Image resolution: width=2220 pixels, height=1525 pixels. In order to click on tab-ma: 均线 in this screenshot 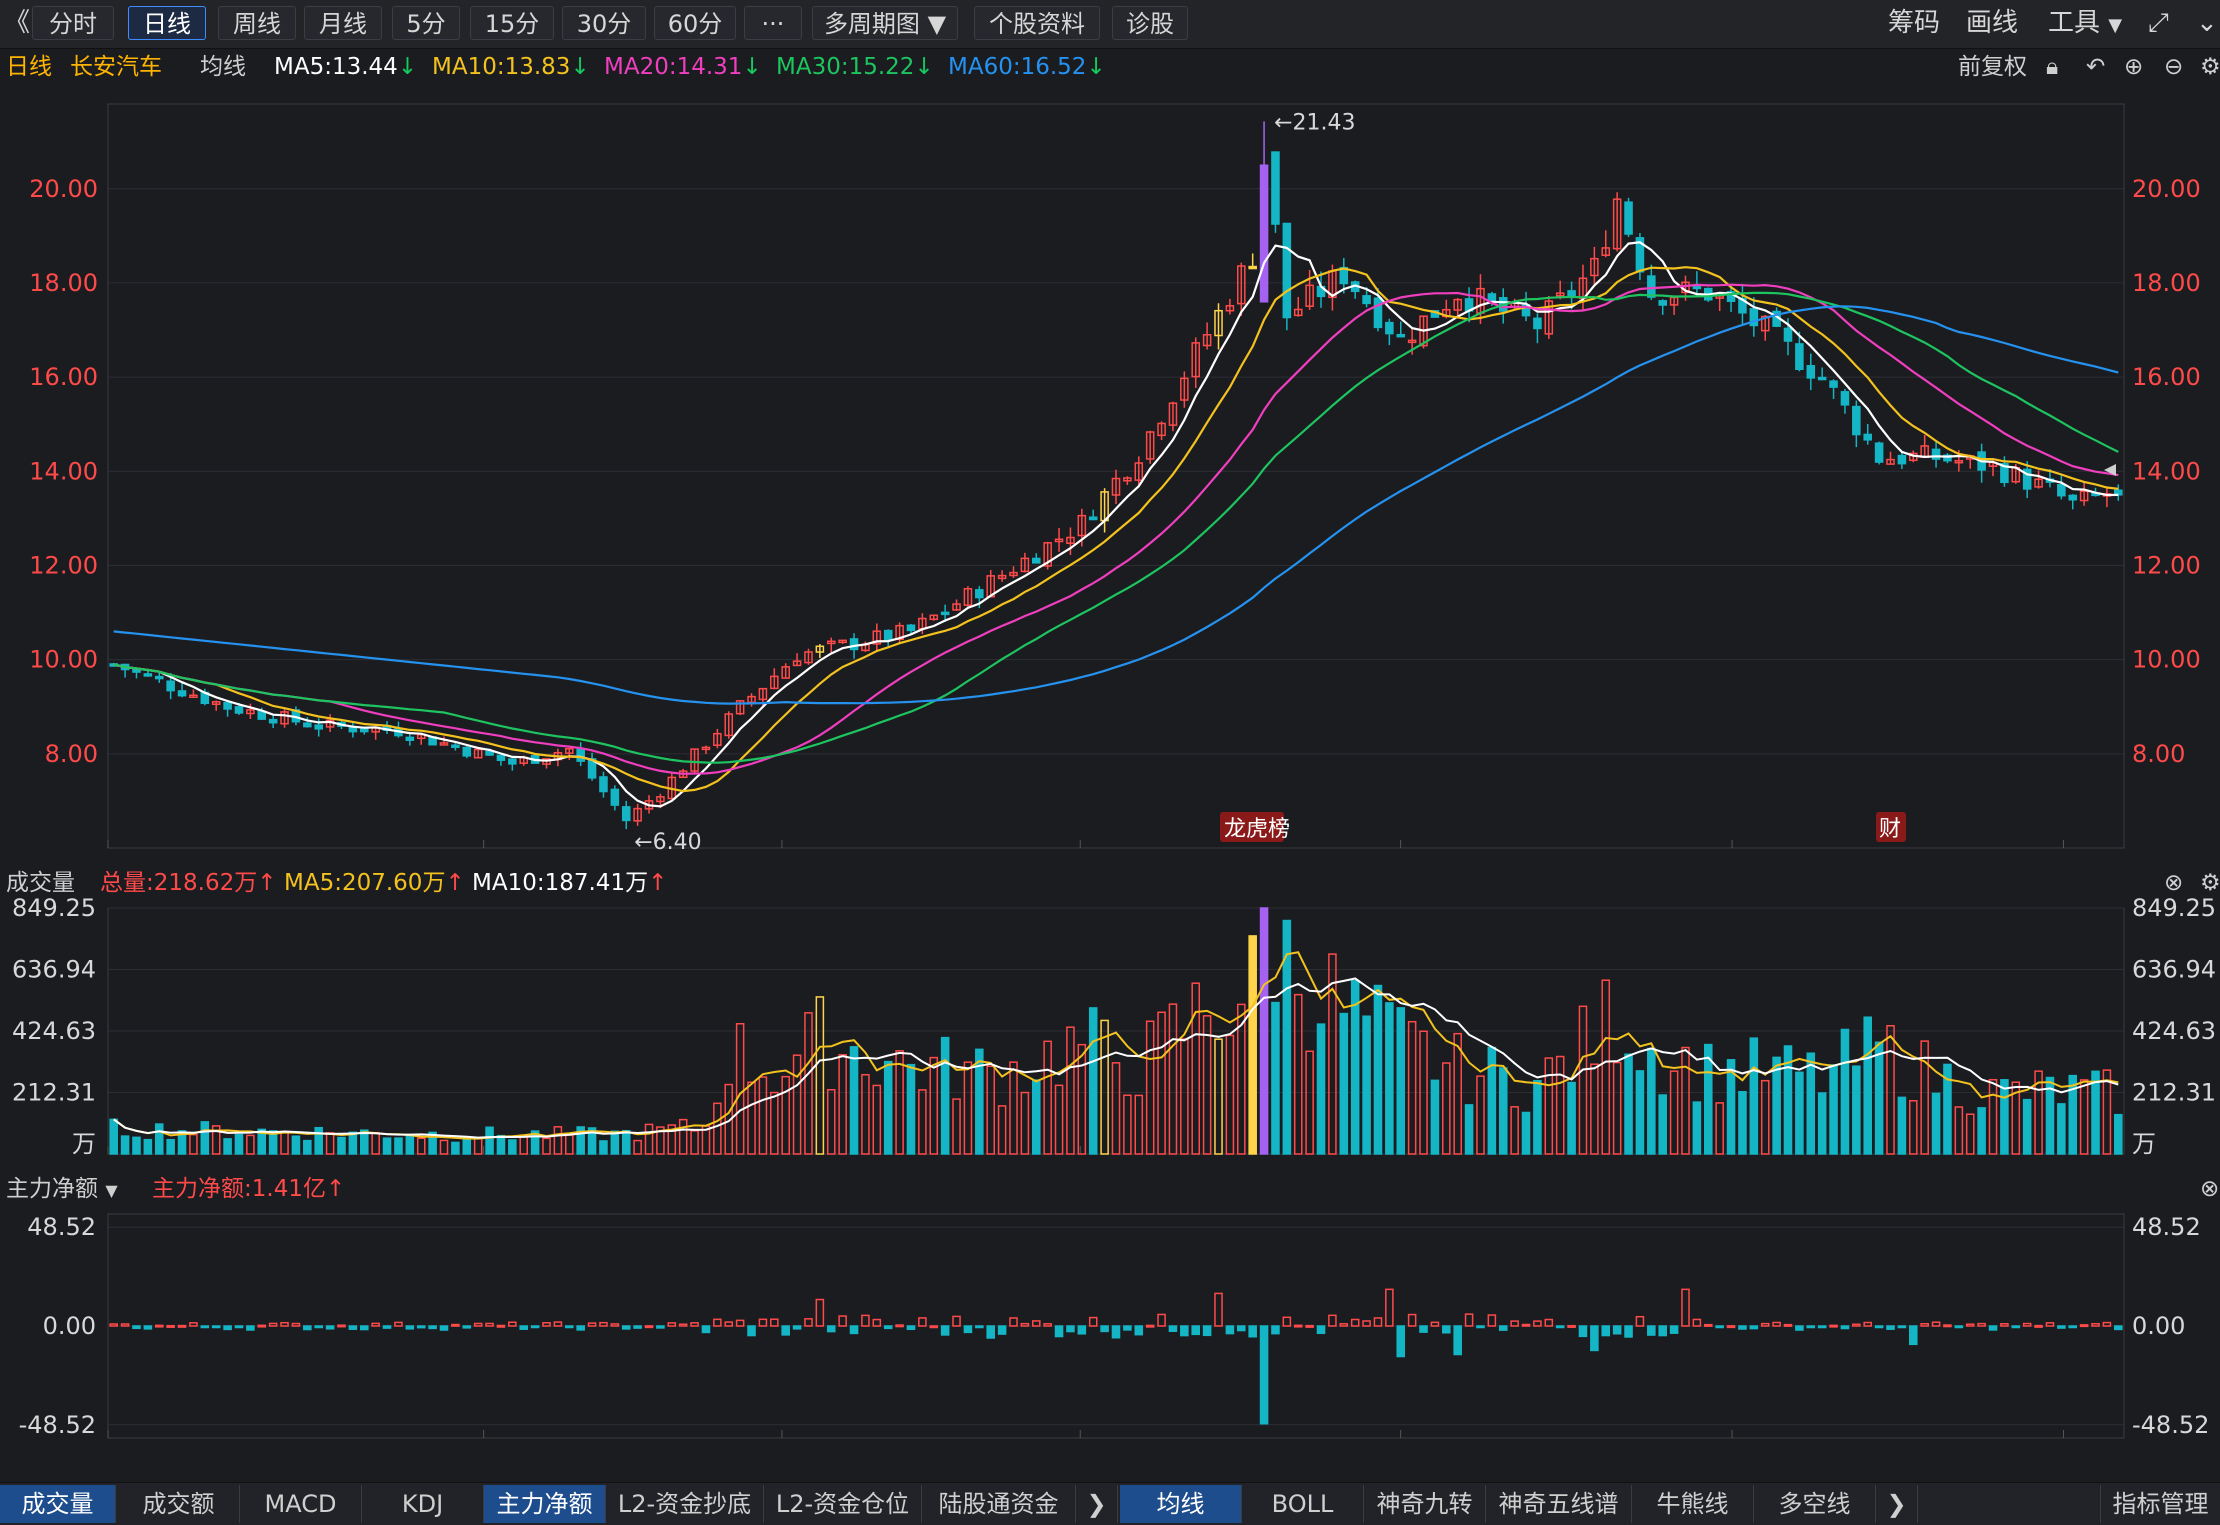, I will do `click(1181, 1504)`.